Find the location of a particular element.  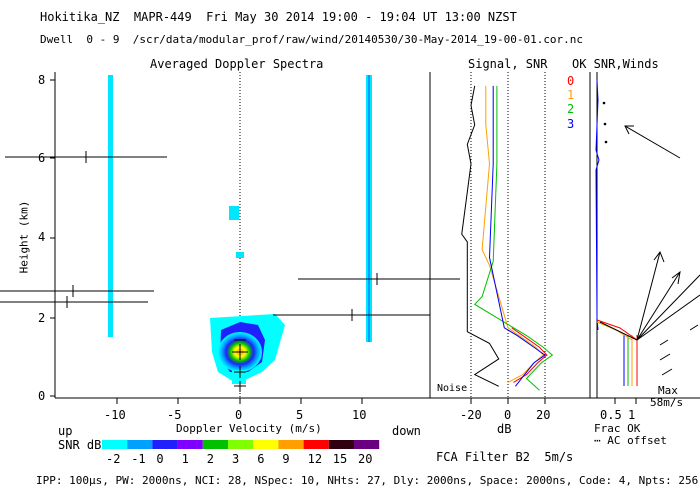

colorbar-tick: 2 is located at coordinates (210, 459).